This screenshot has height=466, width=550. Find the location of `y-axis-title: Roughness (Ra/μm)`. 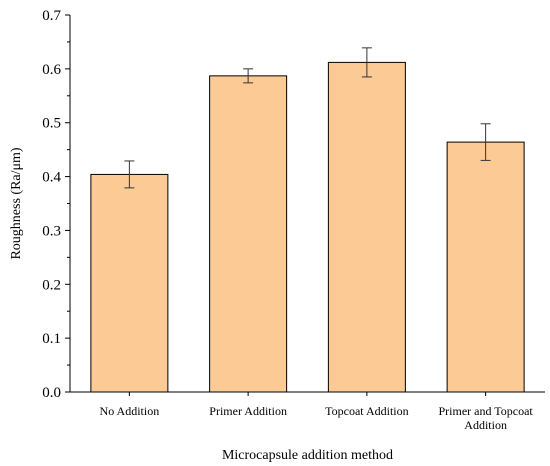

y-axis-title: Roughness (Ra/μm) is located at coordinates (16, 203).